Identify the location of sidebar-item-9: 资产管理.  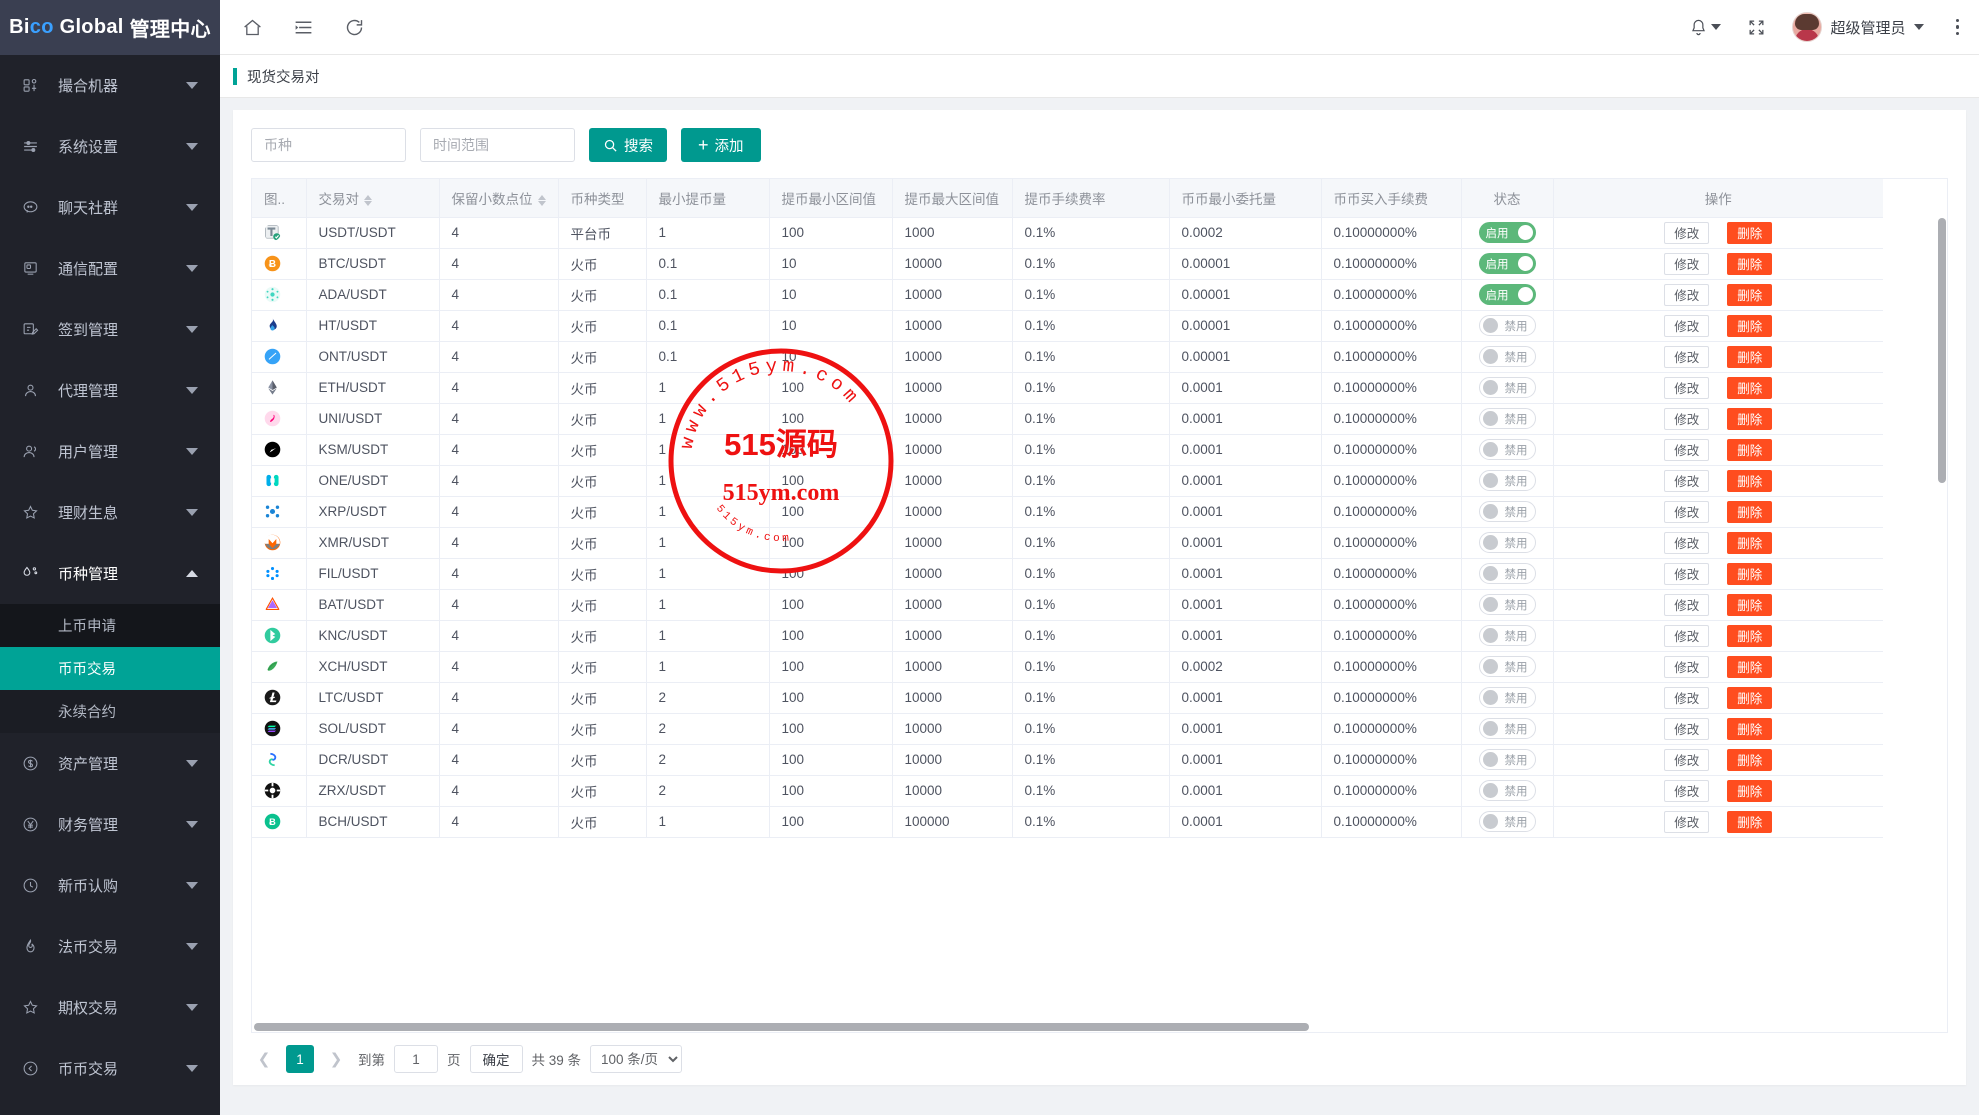
(110, 763).